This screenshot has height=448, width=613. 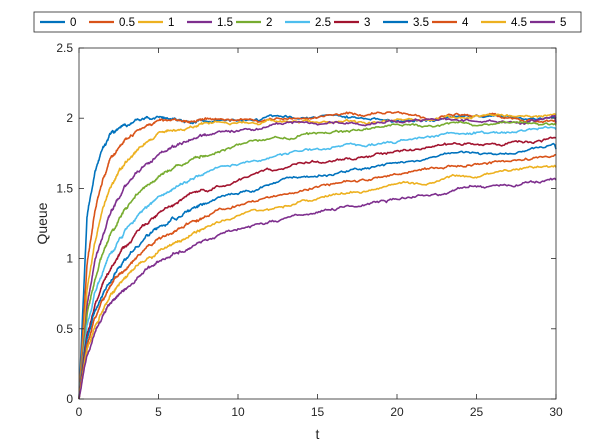 I want to click on y-tick-label: 0.5, so click(x=64, y=329).